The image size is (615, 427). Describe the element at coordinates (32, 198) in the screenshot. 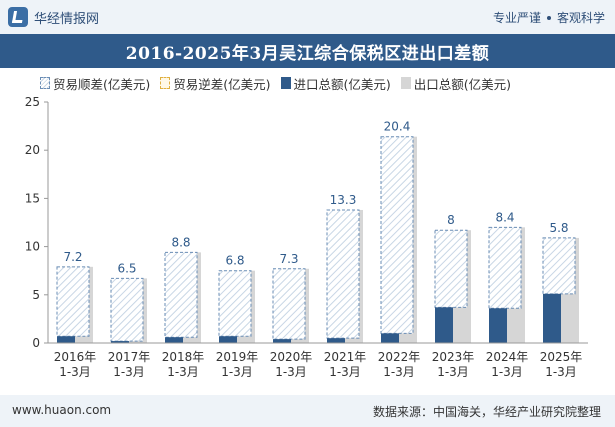

I see `y-tick-label: 15` at that location.